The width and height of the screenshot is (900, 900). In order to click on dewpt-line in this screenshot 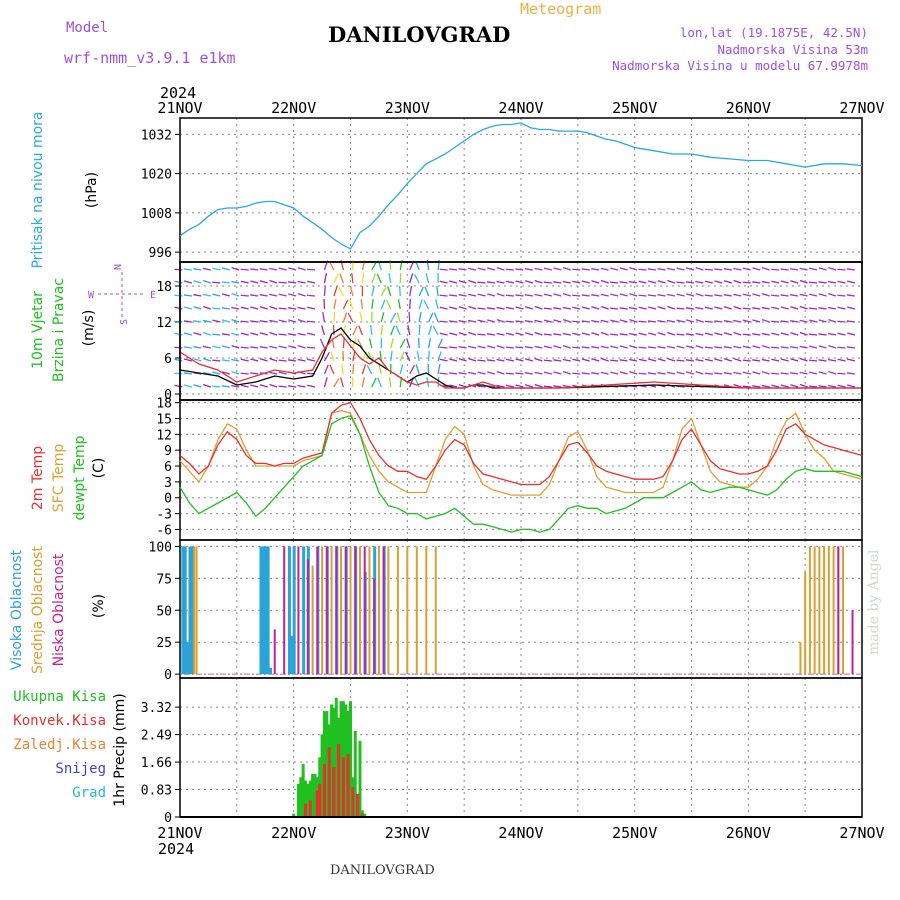, I will do `click(521, 474)`.